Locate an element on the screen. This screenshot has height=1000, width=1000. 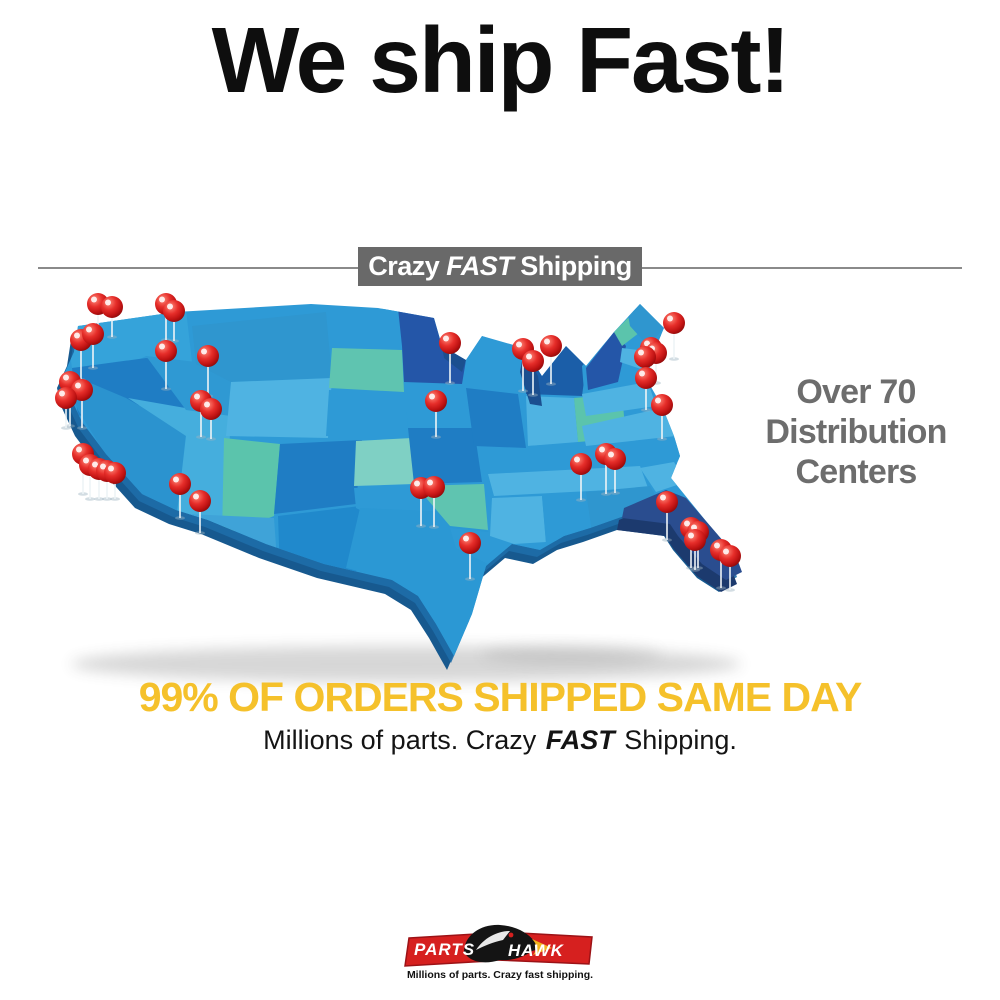
ribbon-text-prefix: Crazy is located at coordinates (404, 266).